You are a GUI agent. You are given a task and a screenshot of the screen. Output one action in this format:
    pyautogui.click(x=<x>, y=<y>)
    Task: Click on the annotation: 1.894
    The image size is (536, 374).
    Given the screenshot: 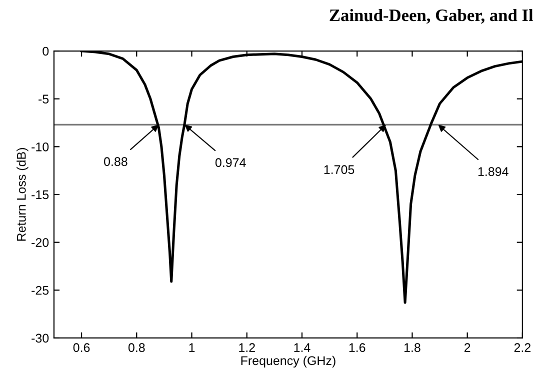 What is the action you would take?
    pyautogui.click(x=493, y=171)
    